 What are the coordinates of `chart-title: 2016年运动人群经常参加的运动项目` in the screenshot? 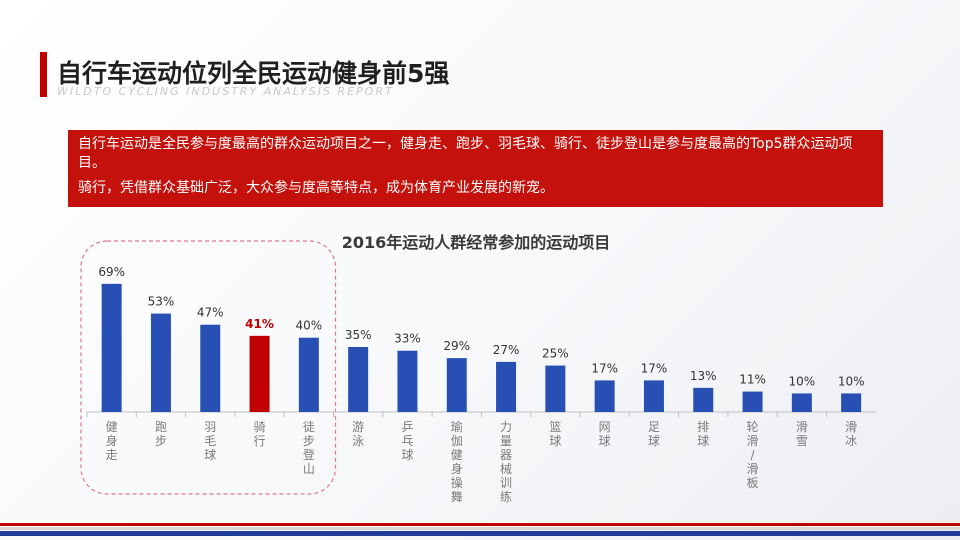 It's located at (476, 242).